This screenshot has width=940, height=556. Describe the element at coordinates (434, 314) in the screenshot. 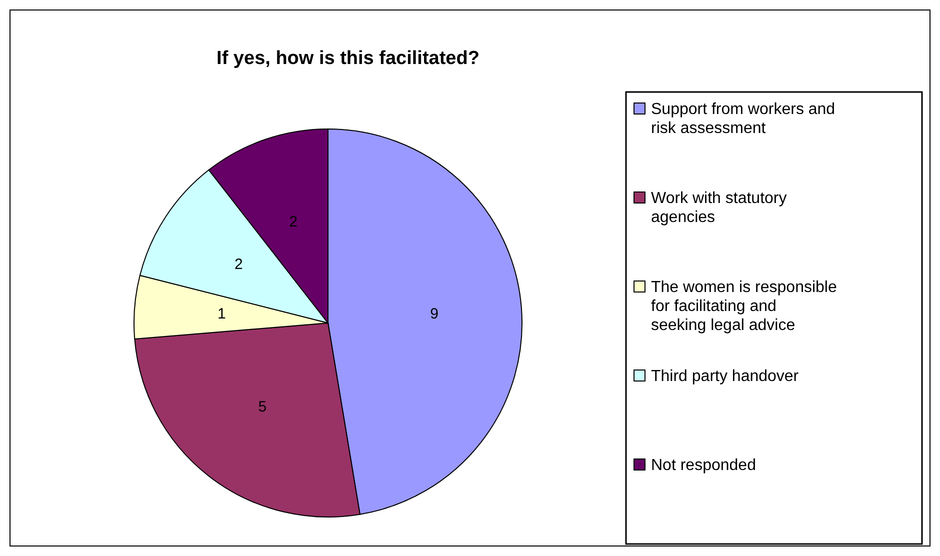

I see `data-label: 9` at that location.